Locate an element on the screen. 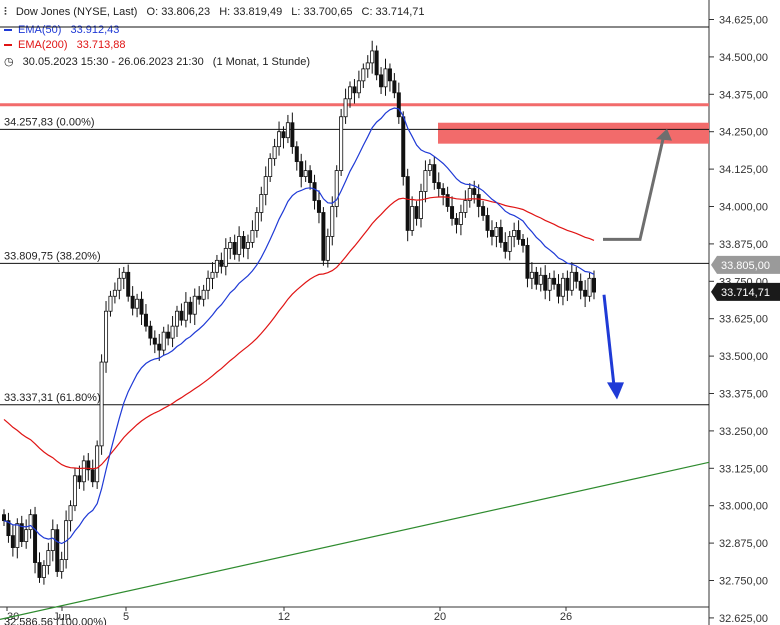  y-tick-label: 33.875,00 is located at coordinates (743, 245).